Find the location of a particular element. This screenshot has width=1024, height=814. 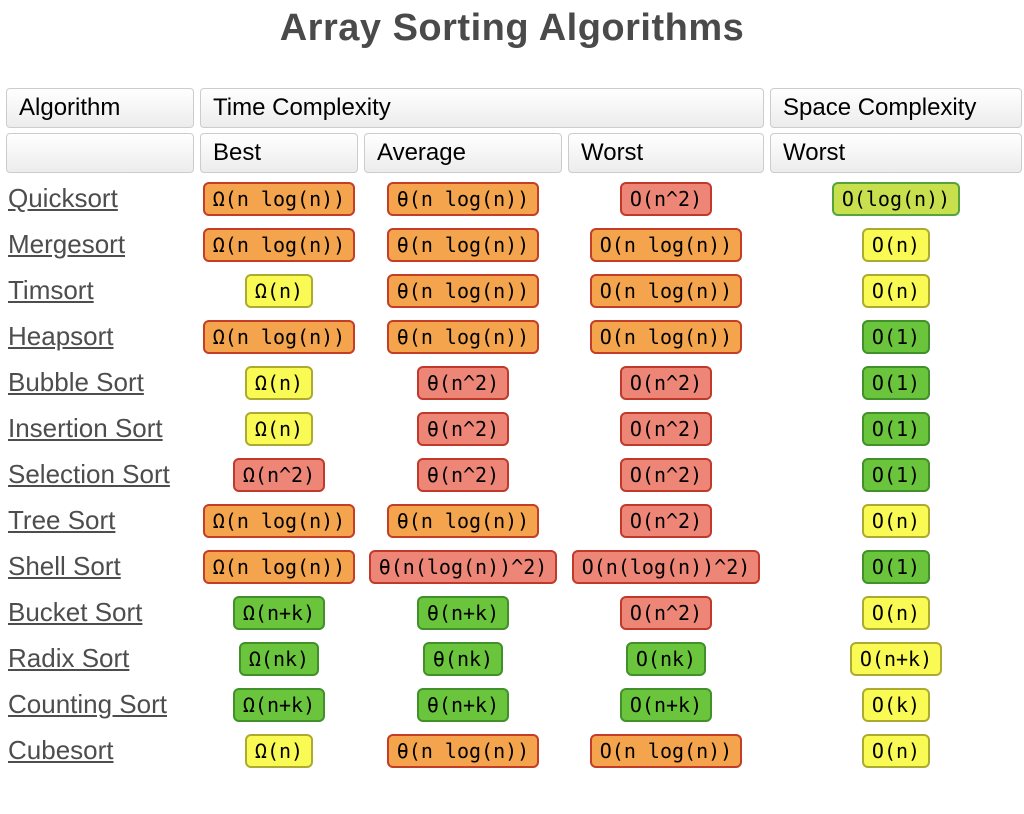

complexity-cell: θ(n^2) is located at coordinates (463, 382).